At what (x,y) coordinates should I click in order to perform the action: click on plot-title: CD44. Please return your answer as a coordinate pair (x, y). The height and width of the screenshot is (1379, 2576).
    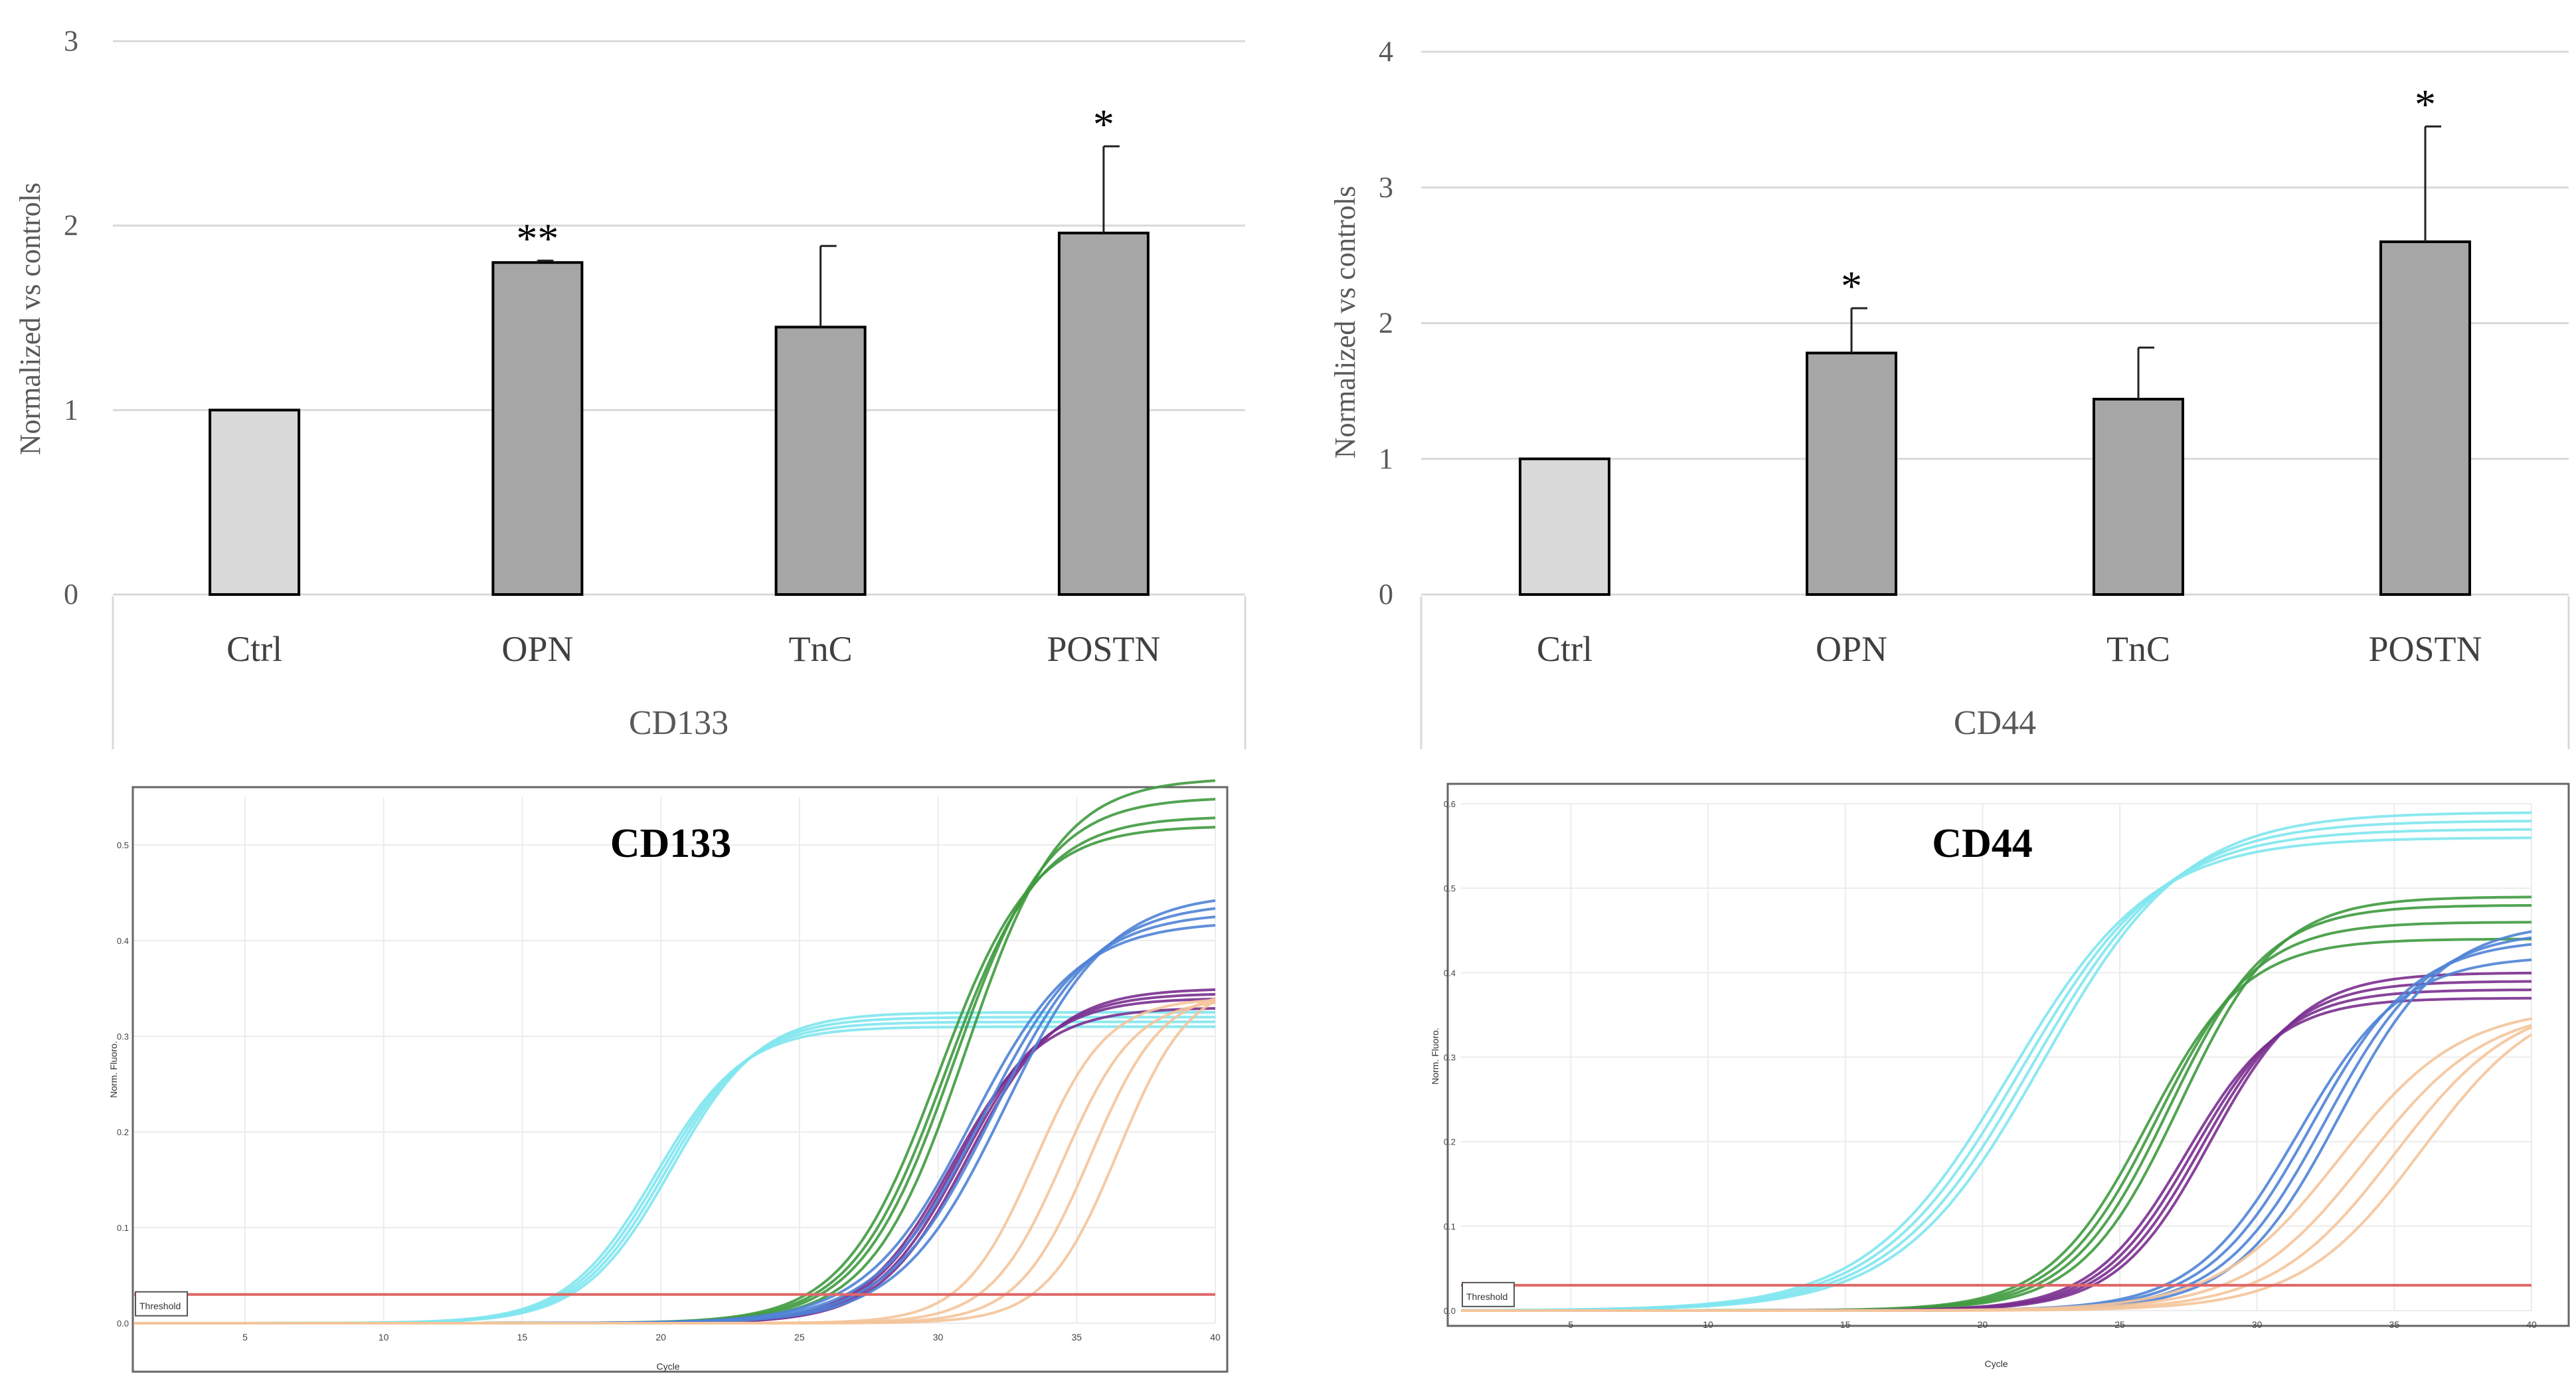
    Looking at the image, I should click on (1982, 844).